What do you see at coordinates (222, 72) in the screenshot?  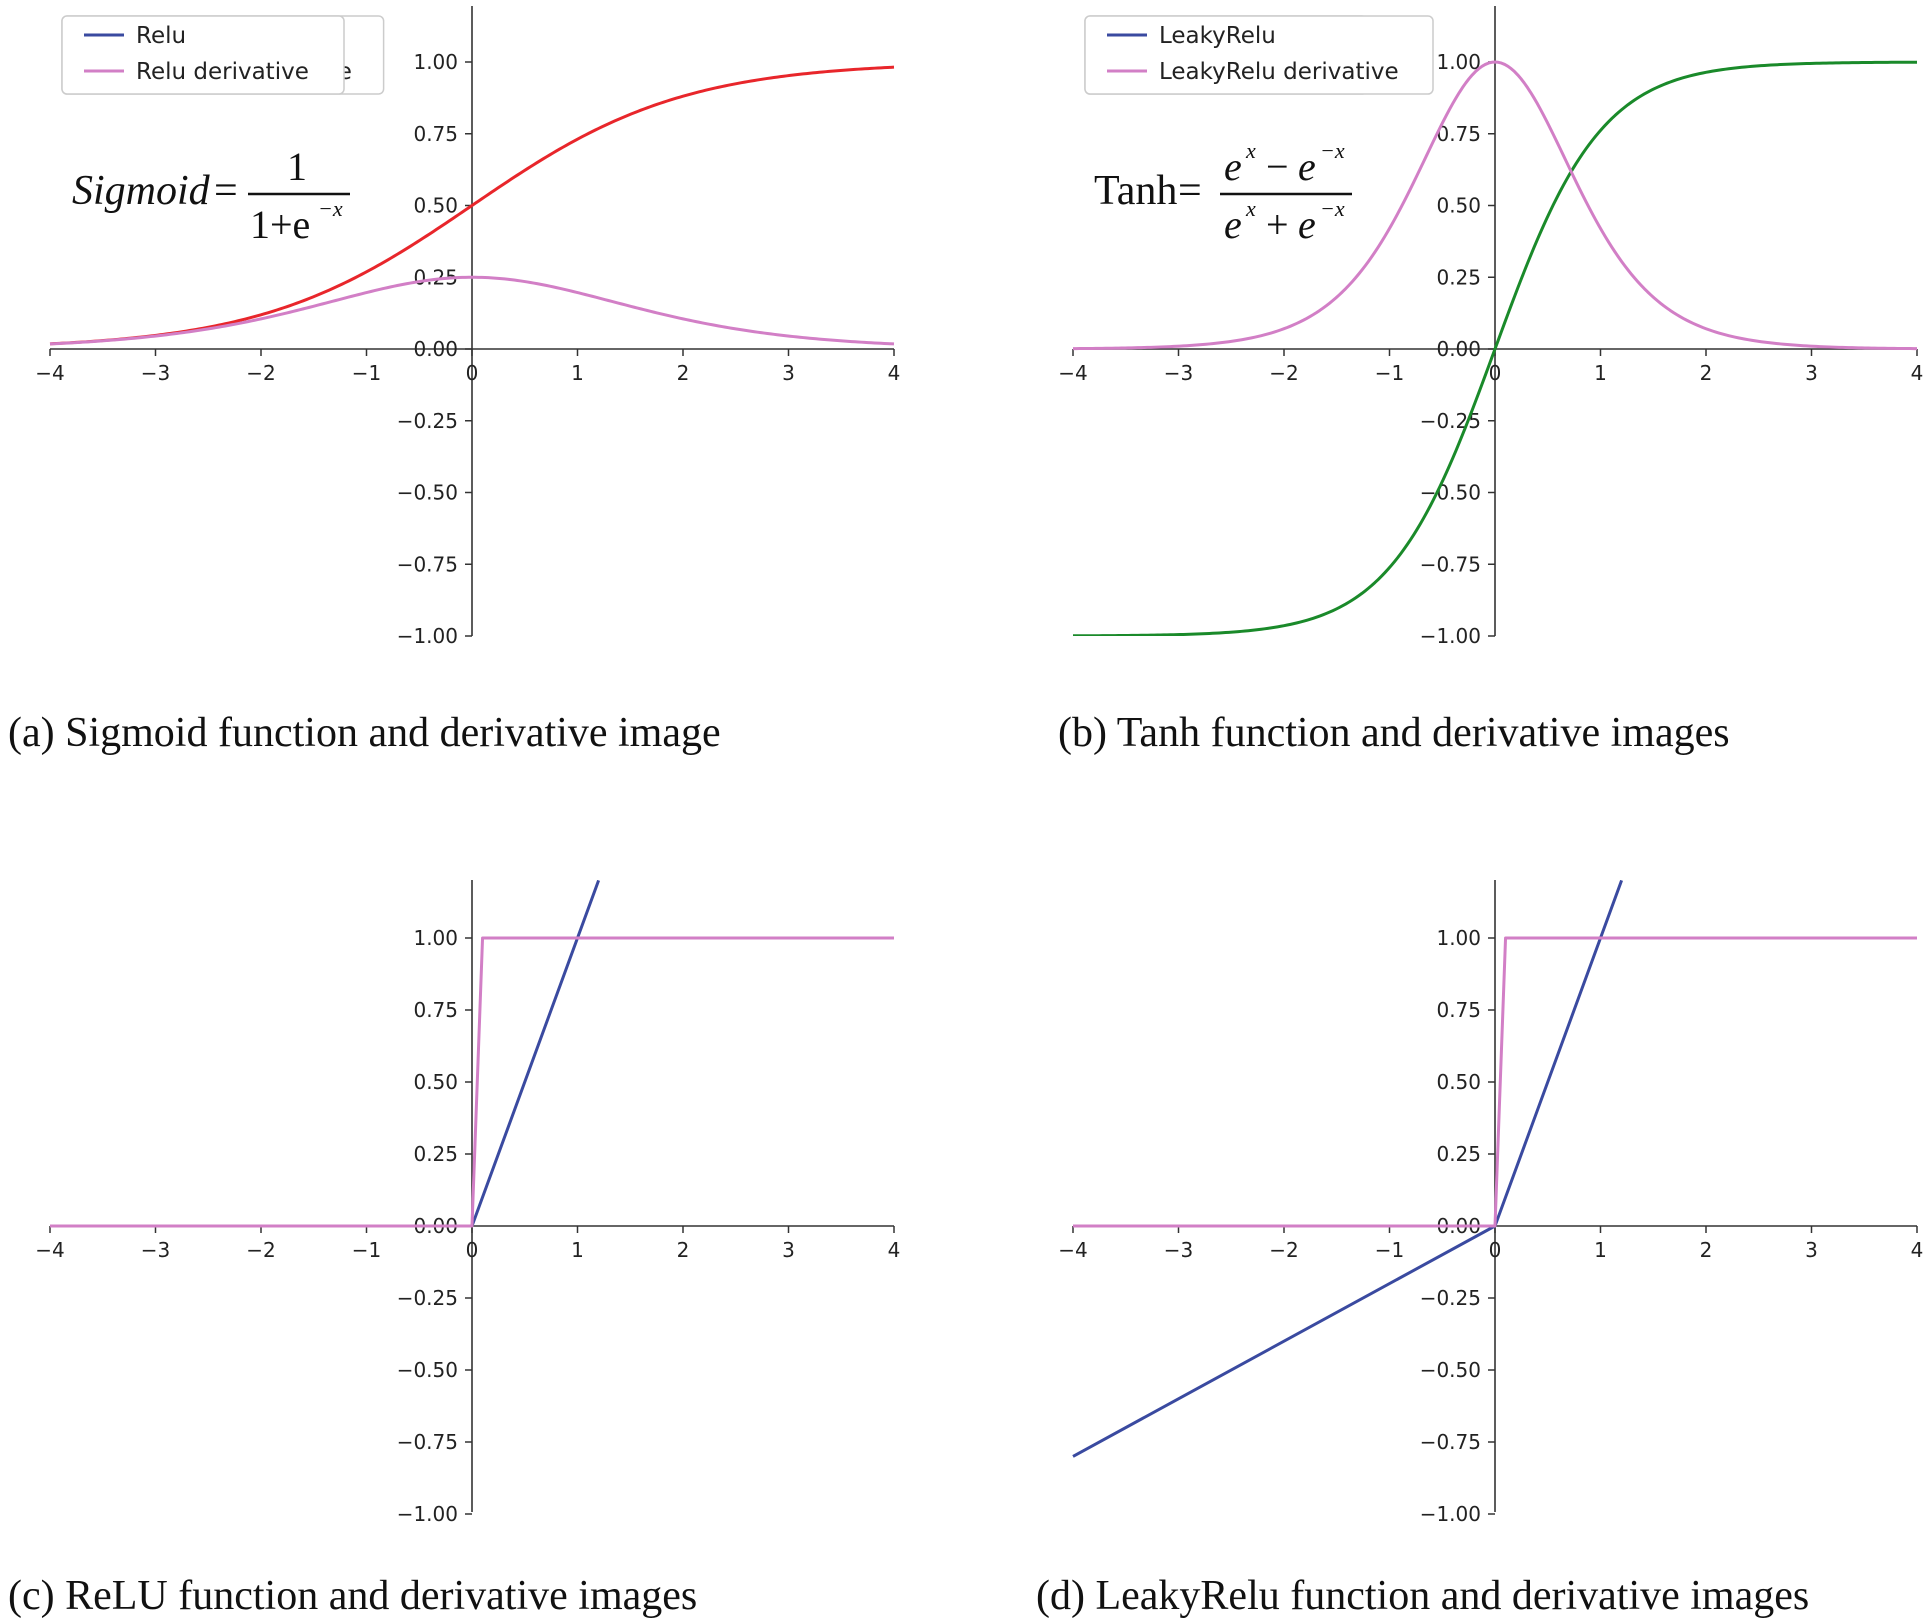 I see `legend-label: Relu derivative` at bounding box center [222, 72].